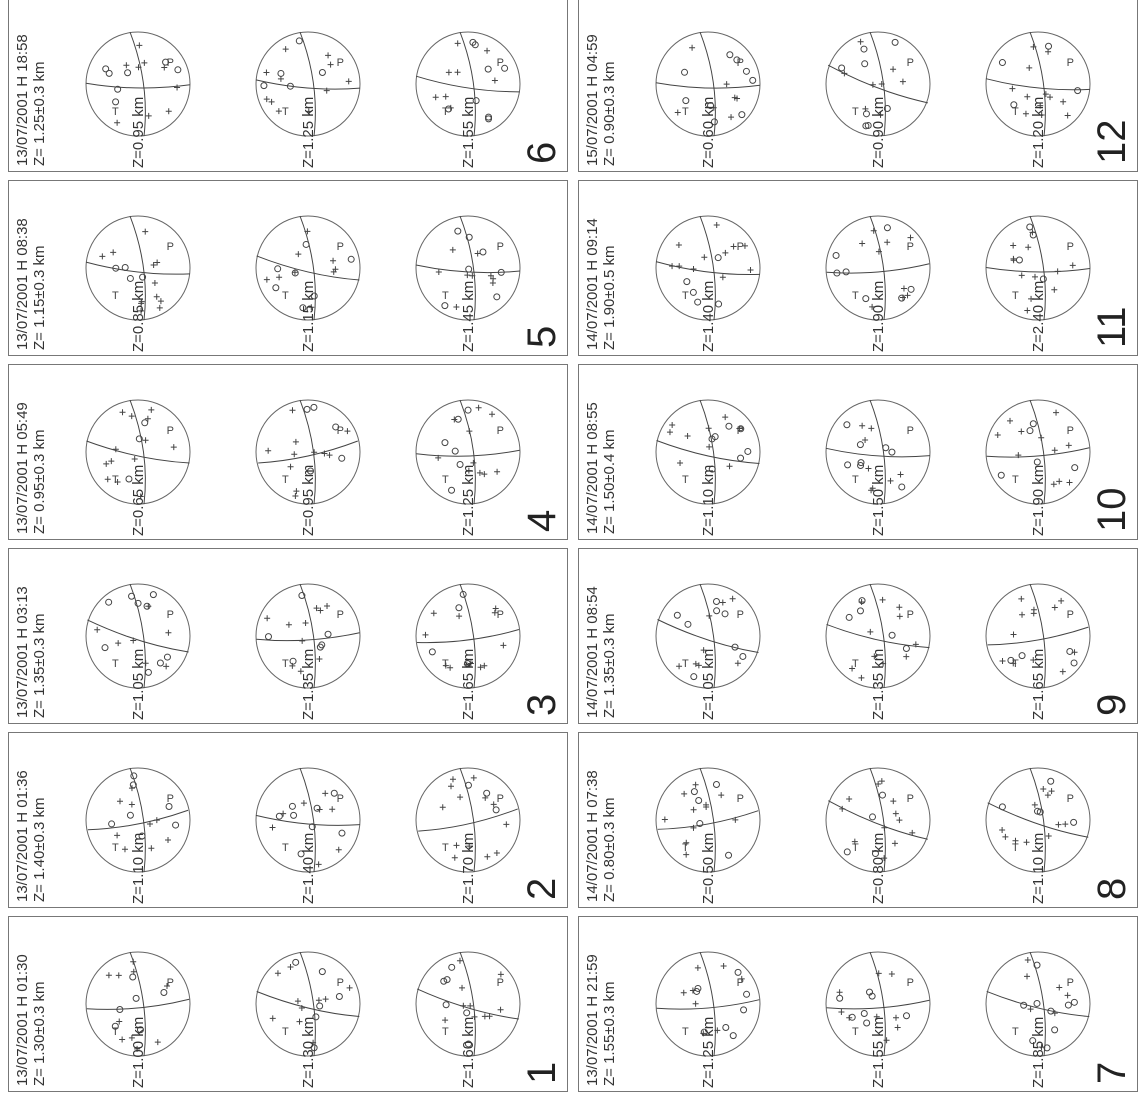  What do you see at coordinates (138, 1052) in the screenshot?
I see `solution-depth: Z=1.00 km` at bounding box center [138, 1052].